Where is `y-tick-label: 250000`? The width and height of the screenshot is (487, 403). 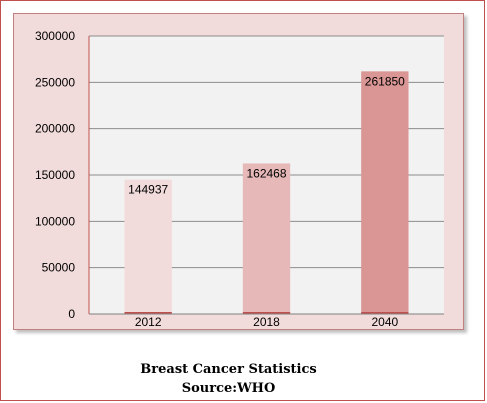
y-tick-label: 250000 is located at coordinates (55, 82).